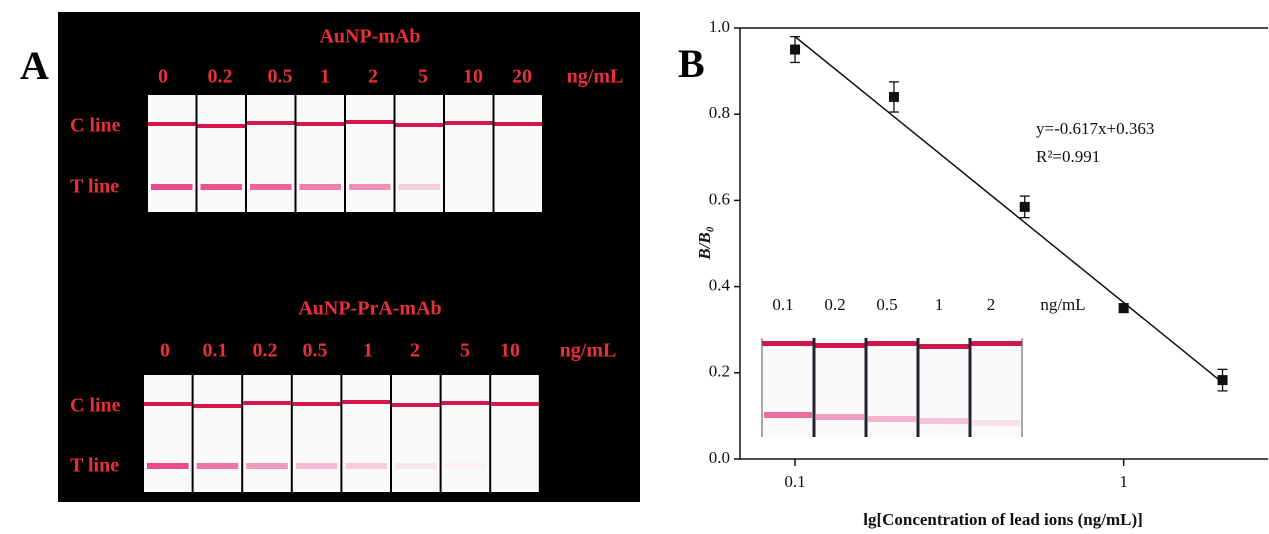 The width and height of the screenshot is (1269, 534). Describe the element at coordinates (719, 198) in the screenshot. I see `y-tick-label: 0.6` at that location.